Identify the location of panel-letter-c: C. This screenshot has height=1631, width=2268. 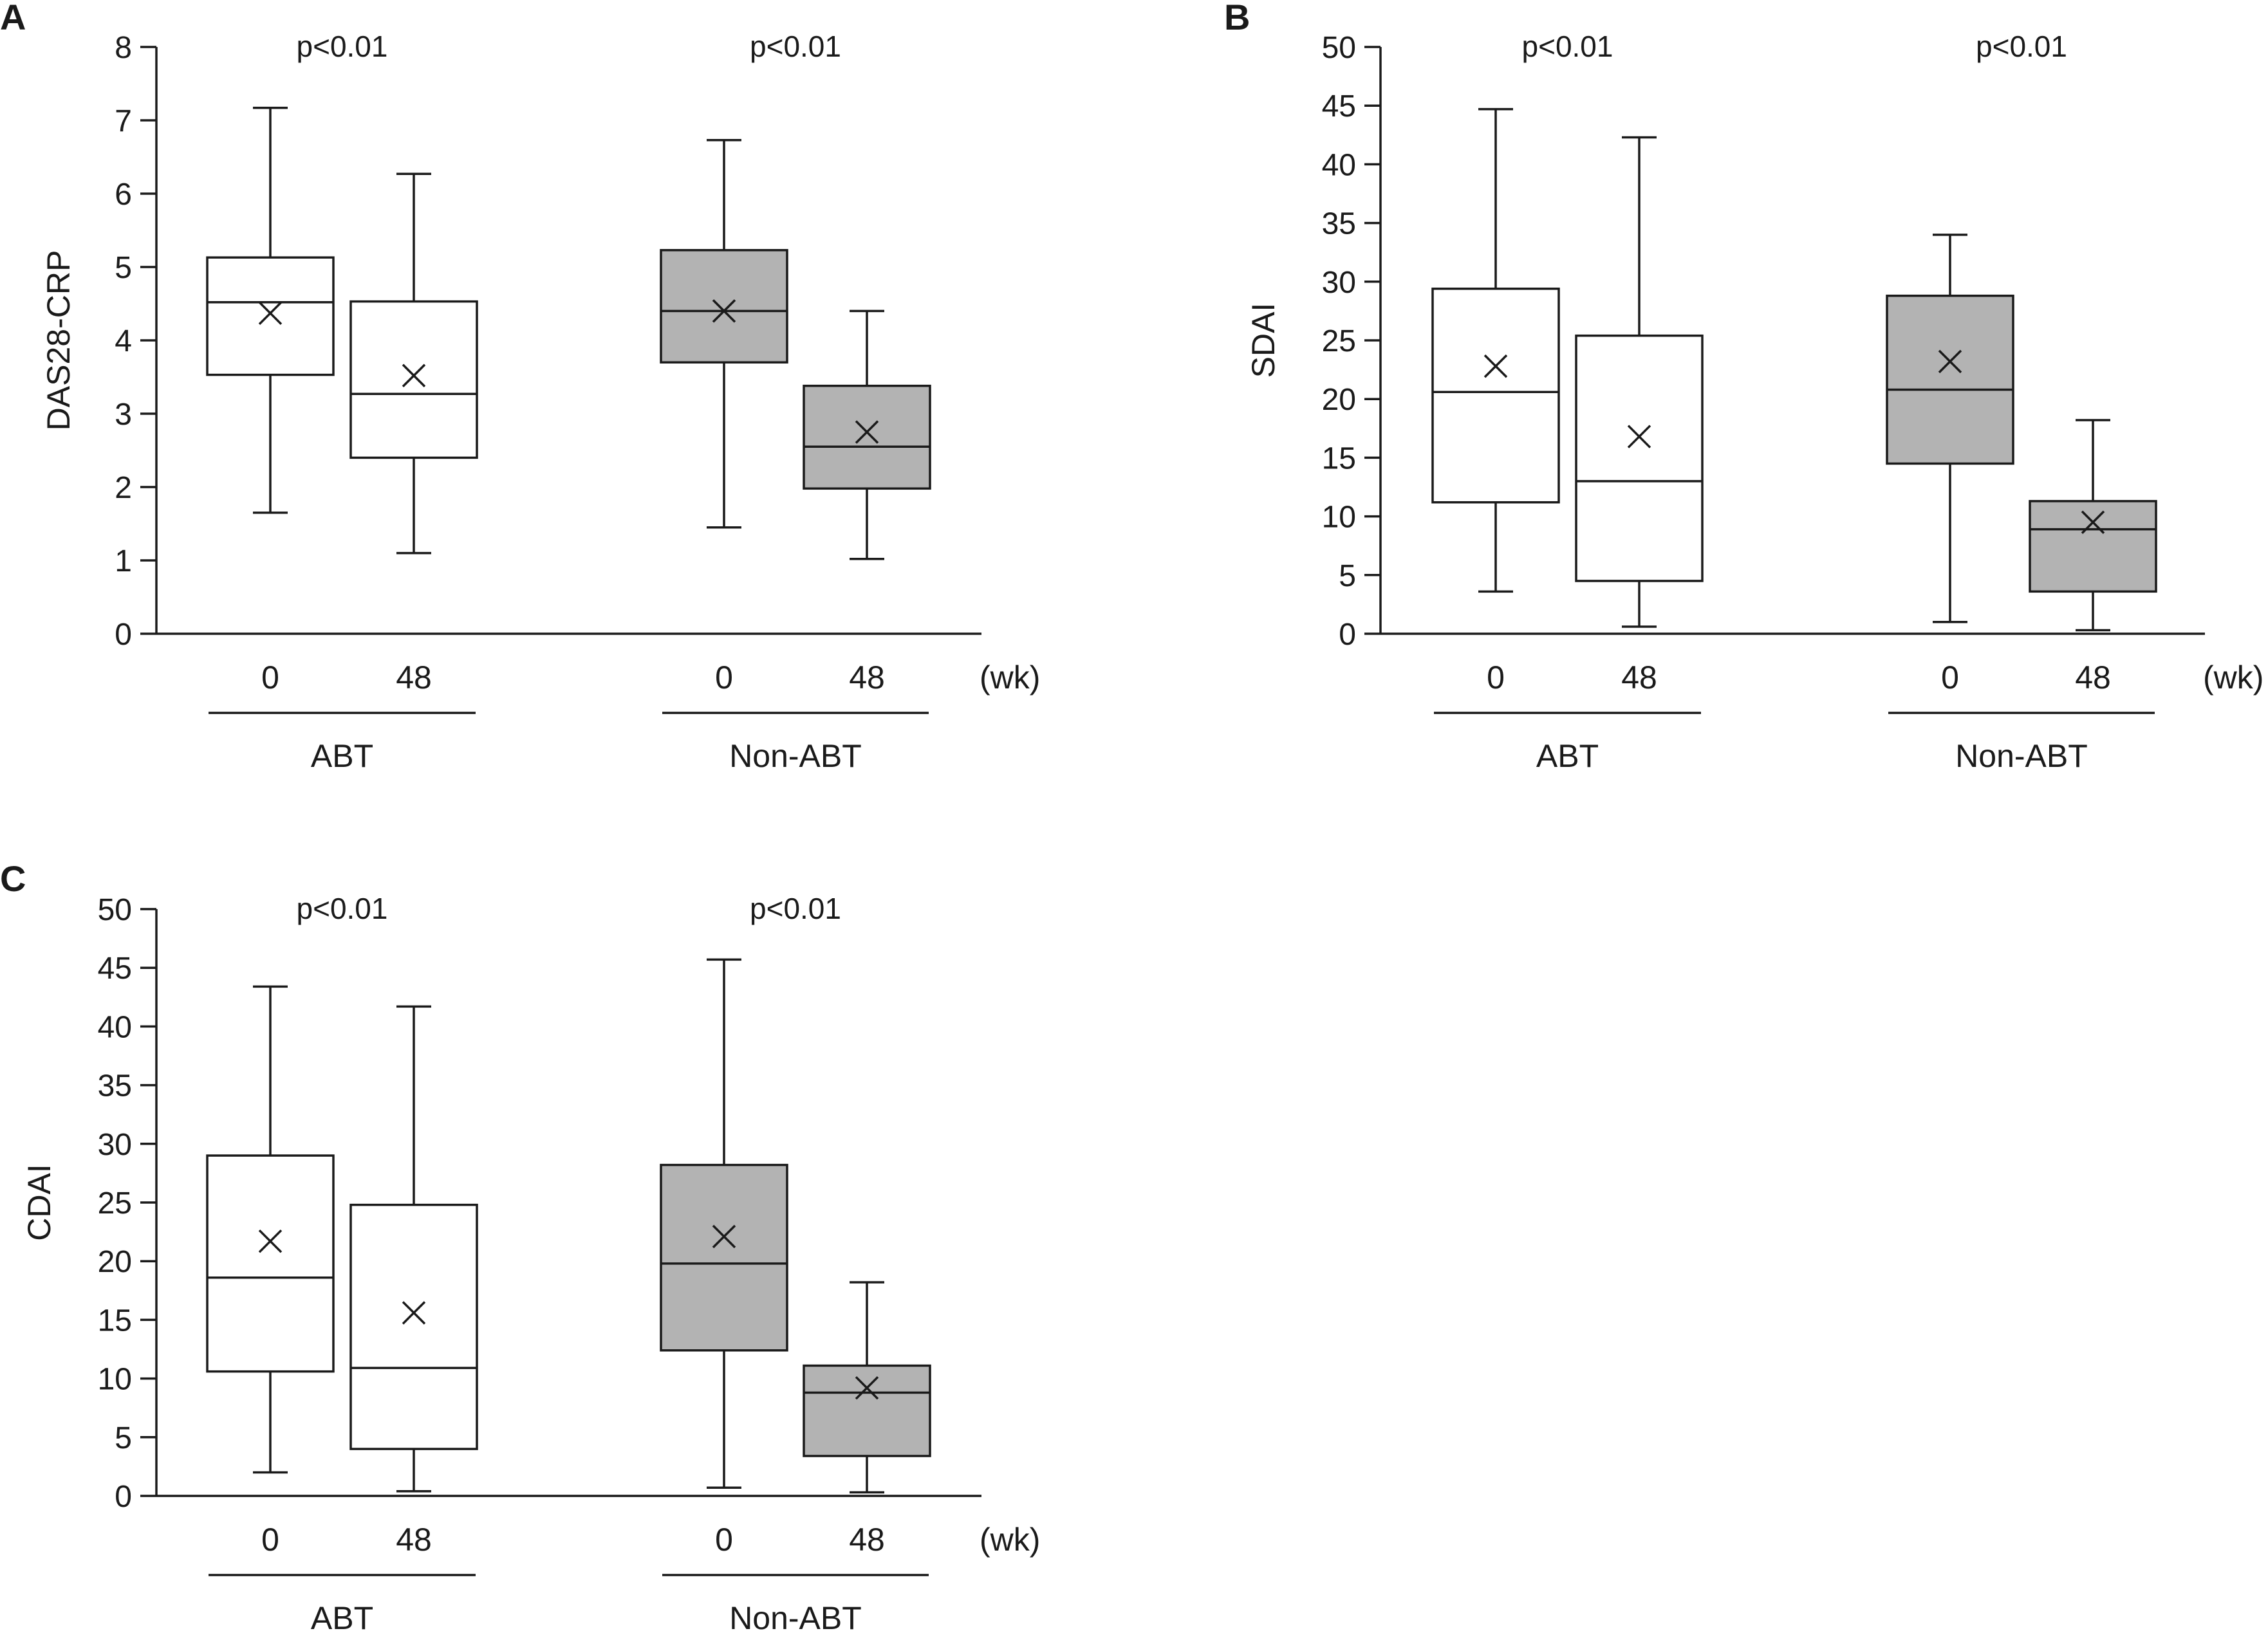
(13, 878).